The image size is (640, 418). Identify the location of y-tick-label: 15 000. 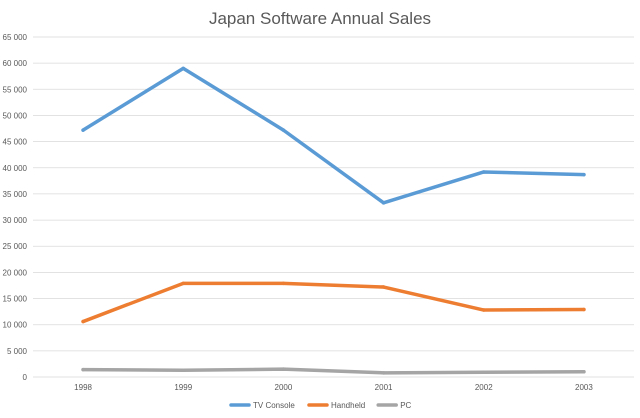
(15, 299).